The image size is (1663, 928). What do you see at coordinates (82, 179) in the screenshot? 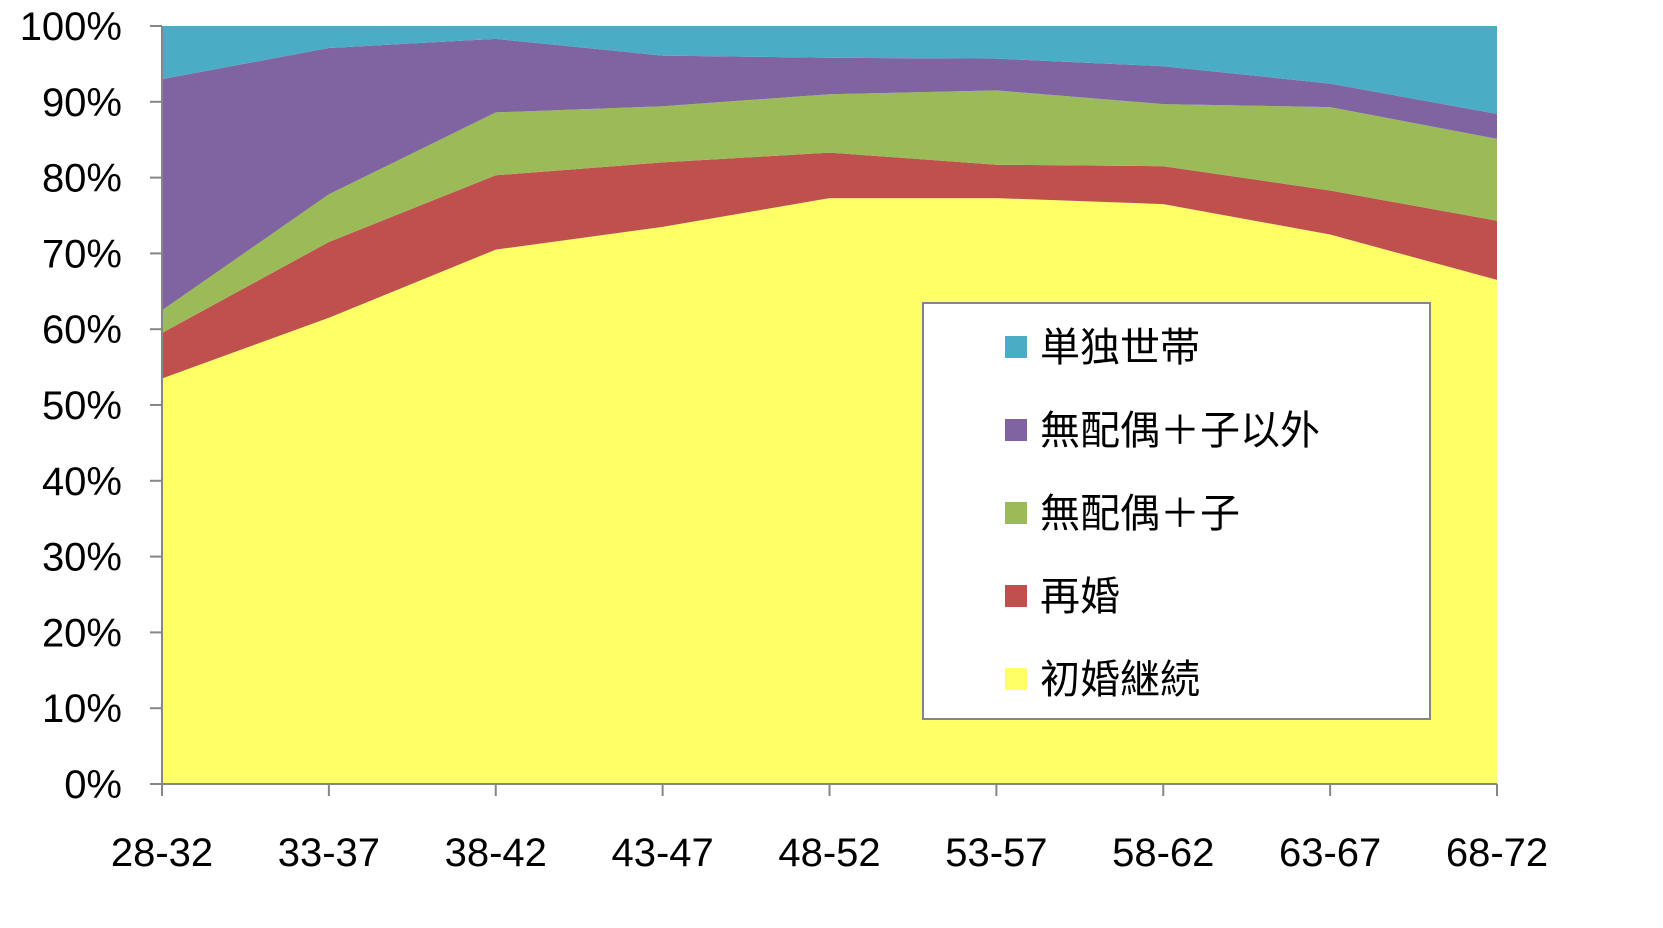
I see `y-tick-label: 80%` at bounding box center [82, 179].